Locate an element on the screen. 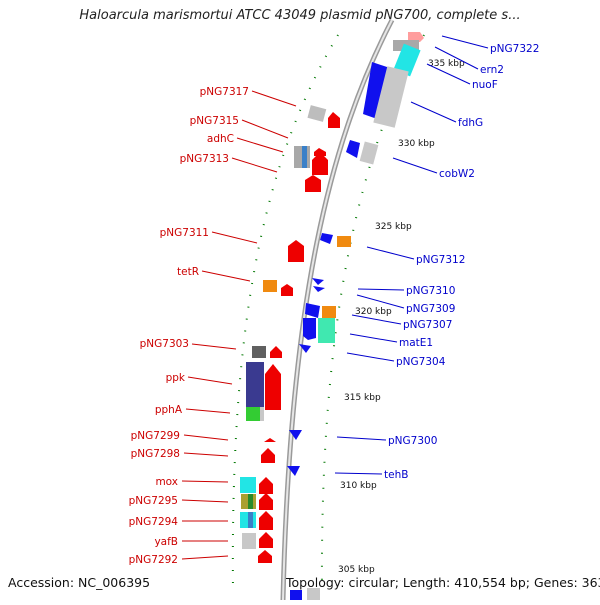 Image resolution: width=600 pixels, height=605 pixels. gene-label: nuoF is located at coordinates (485, 85).